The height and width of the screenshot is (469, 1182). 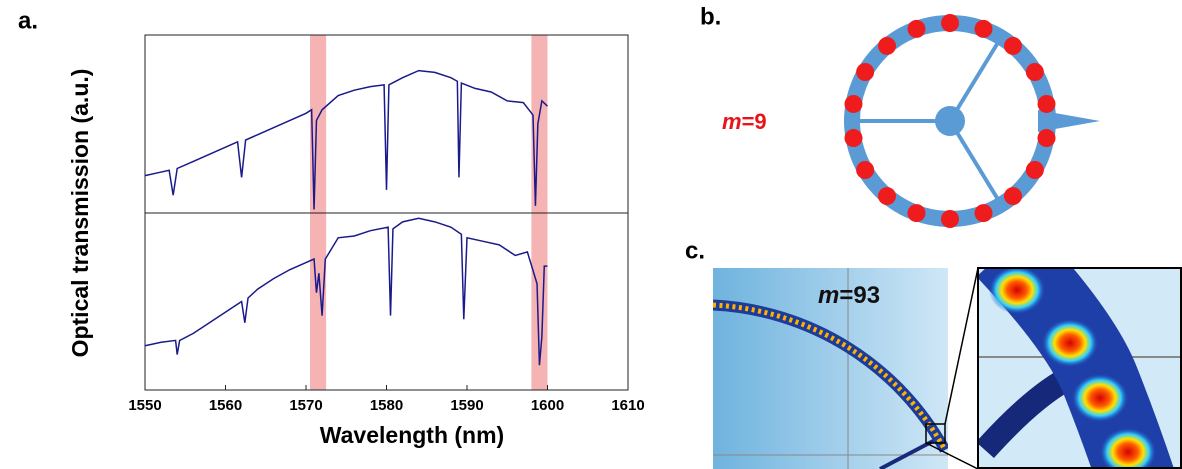 What do you see at coordinates (305, 405) in the screenshot?
I see `x-tick-label: 1570` at bounding box center [305, 405].